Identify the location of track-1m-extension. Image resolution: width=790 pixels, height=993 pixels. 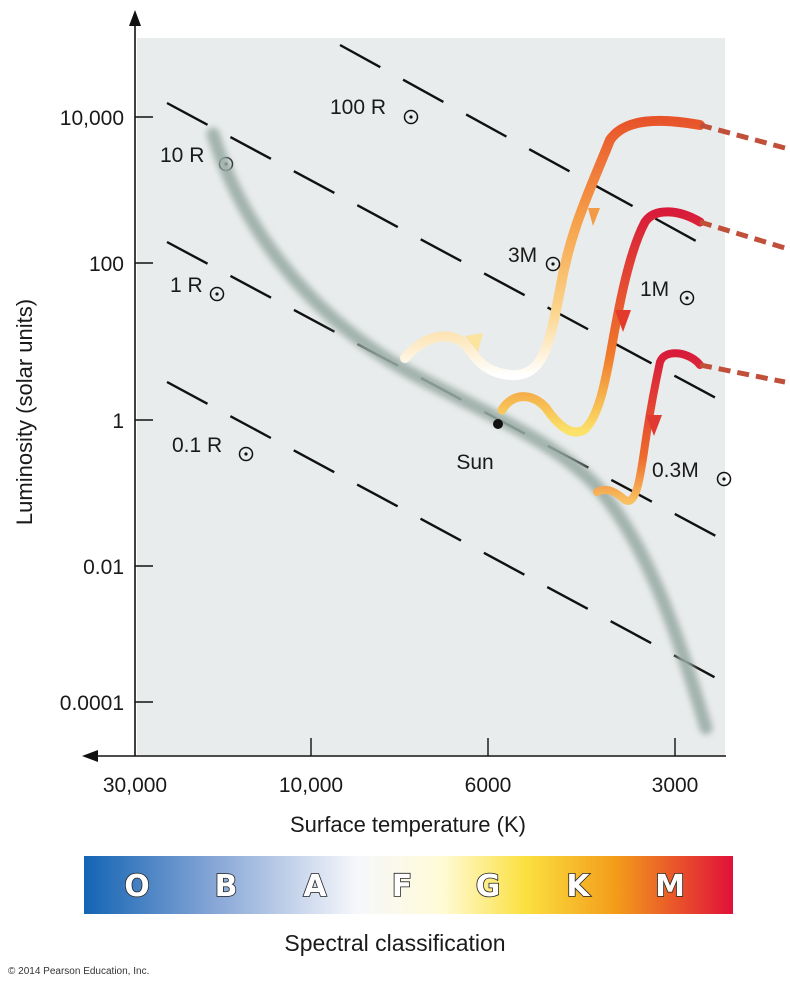
(742, 235).